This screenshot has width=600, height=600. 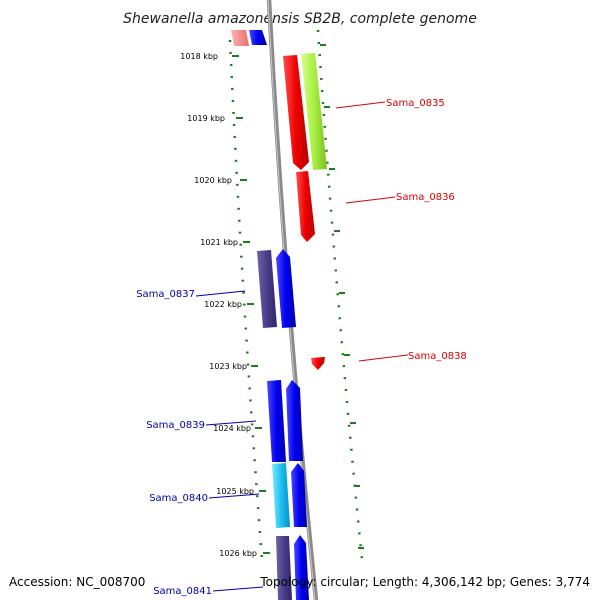 I want to click on tick-label: 1024 kbp, so click(x=232, y=428).